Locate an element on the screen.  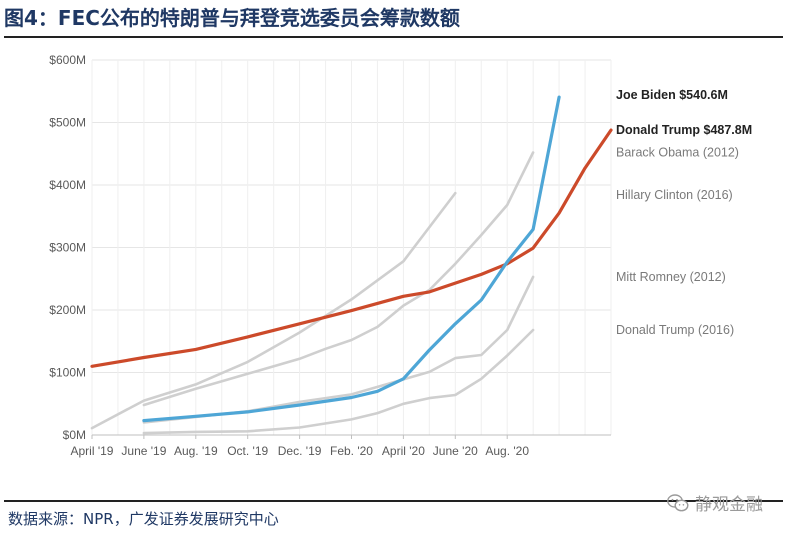
y-tick-label: $0M is located at coordinates (74, 435).